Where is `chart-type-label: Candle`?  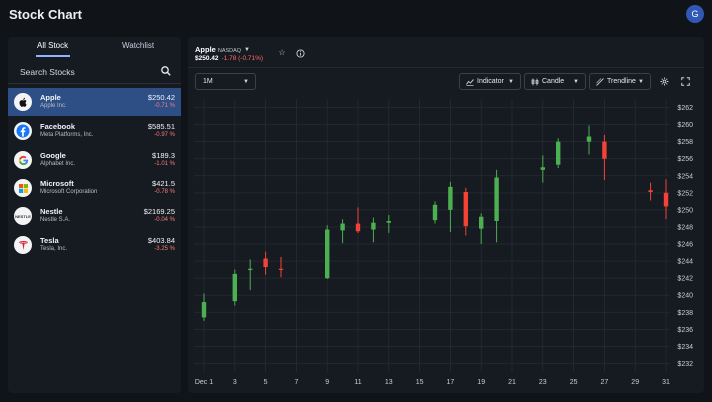 chart-type-label: Candle is located at coordinates (553, 81).